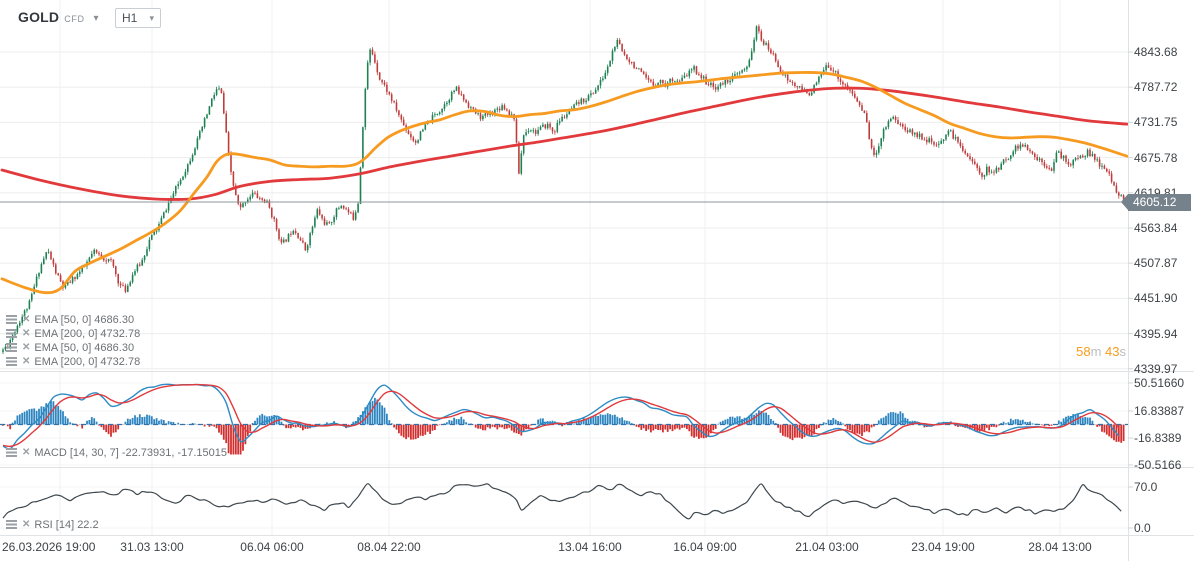 The width and height of the screenshot is (1194, 561). Describe the element at coordinates (1124, 201) in the screenshot. I see `price-tag-arrow-icon` at that location.